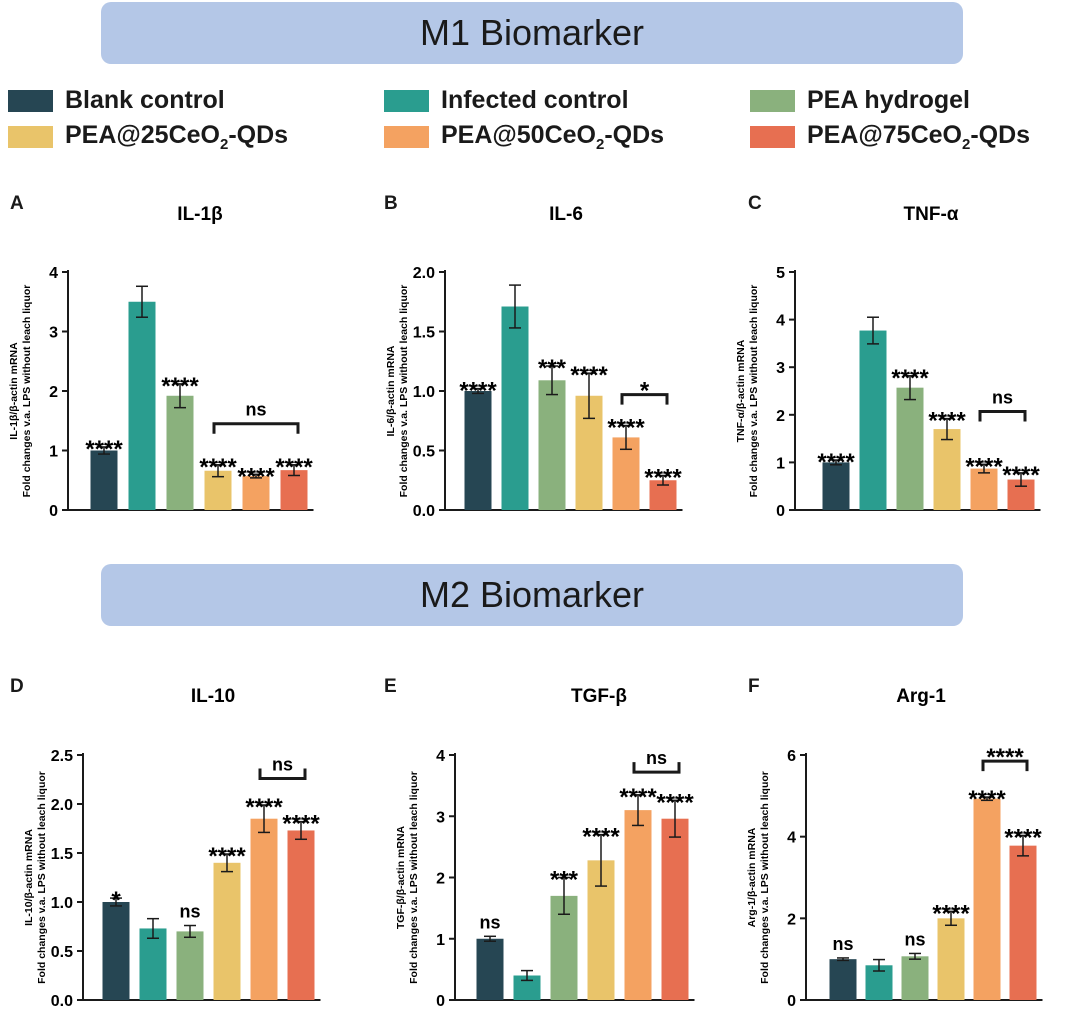  What do you see at coordinates (390, 686) in the screenshot?
I see `panel-letter-e: E` at bounding box center [390, 686].